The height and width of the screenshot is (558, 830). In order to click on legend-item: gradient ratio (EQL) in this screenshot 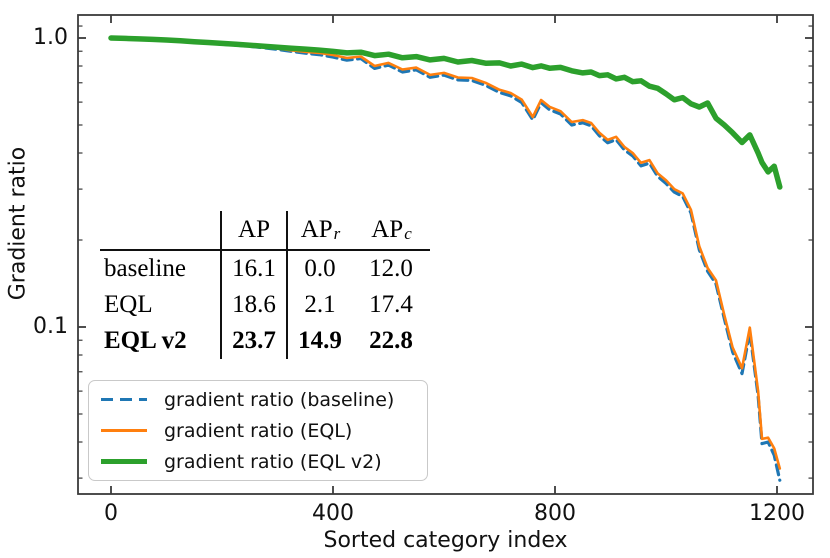, I will do `click(264, 431)`.